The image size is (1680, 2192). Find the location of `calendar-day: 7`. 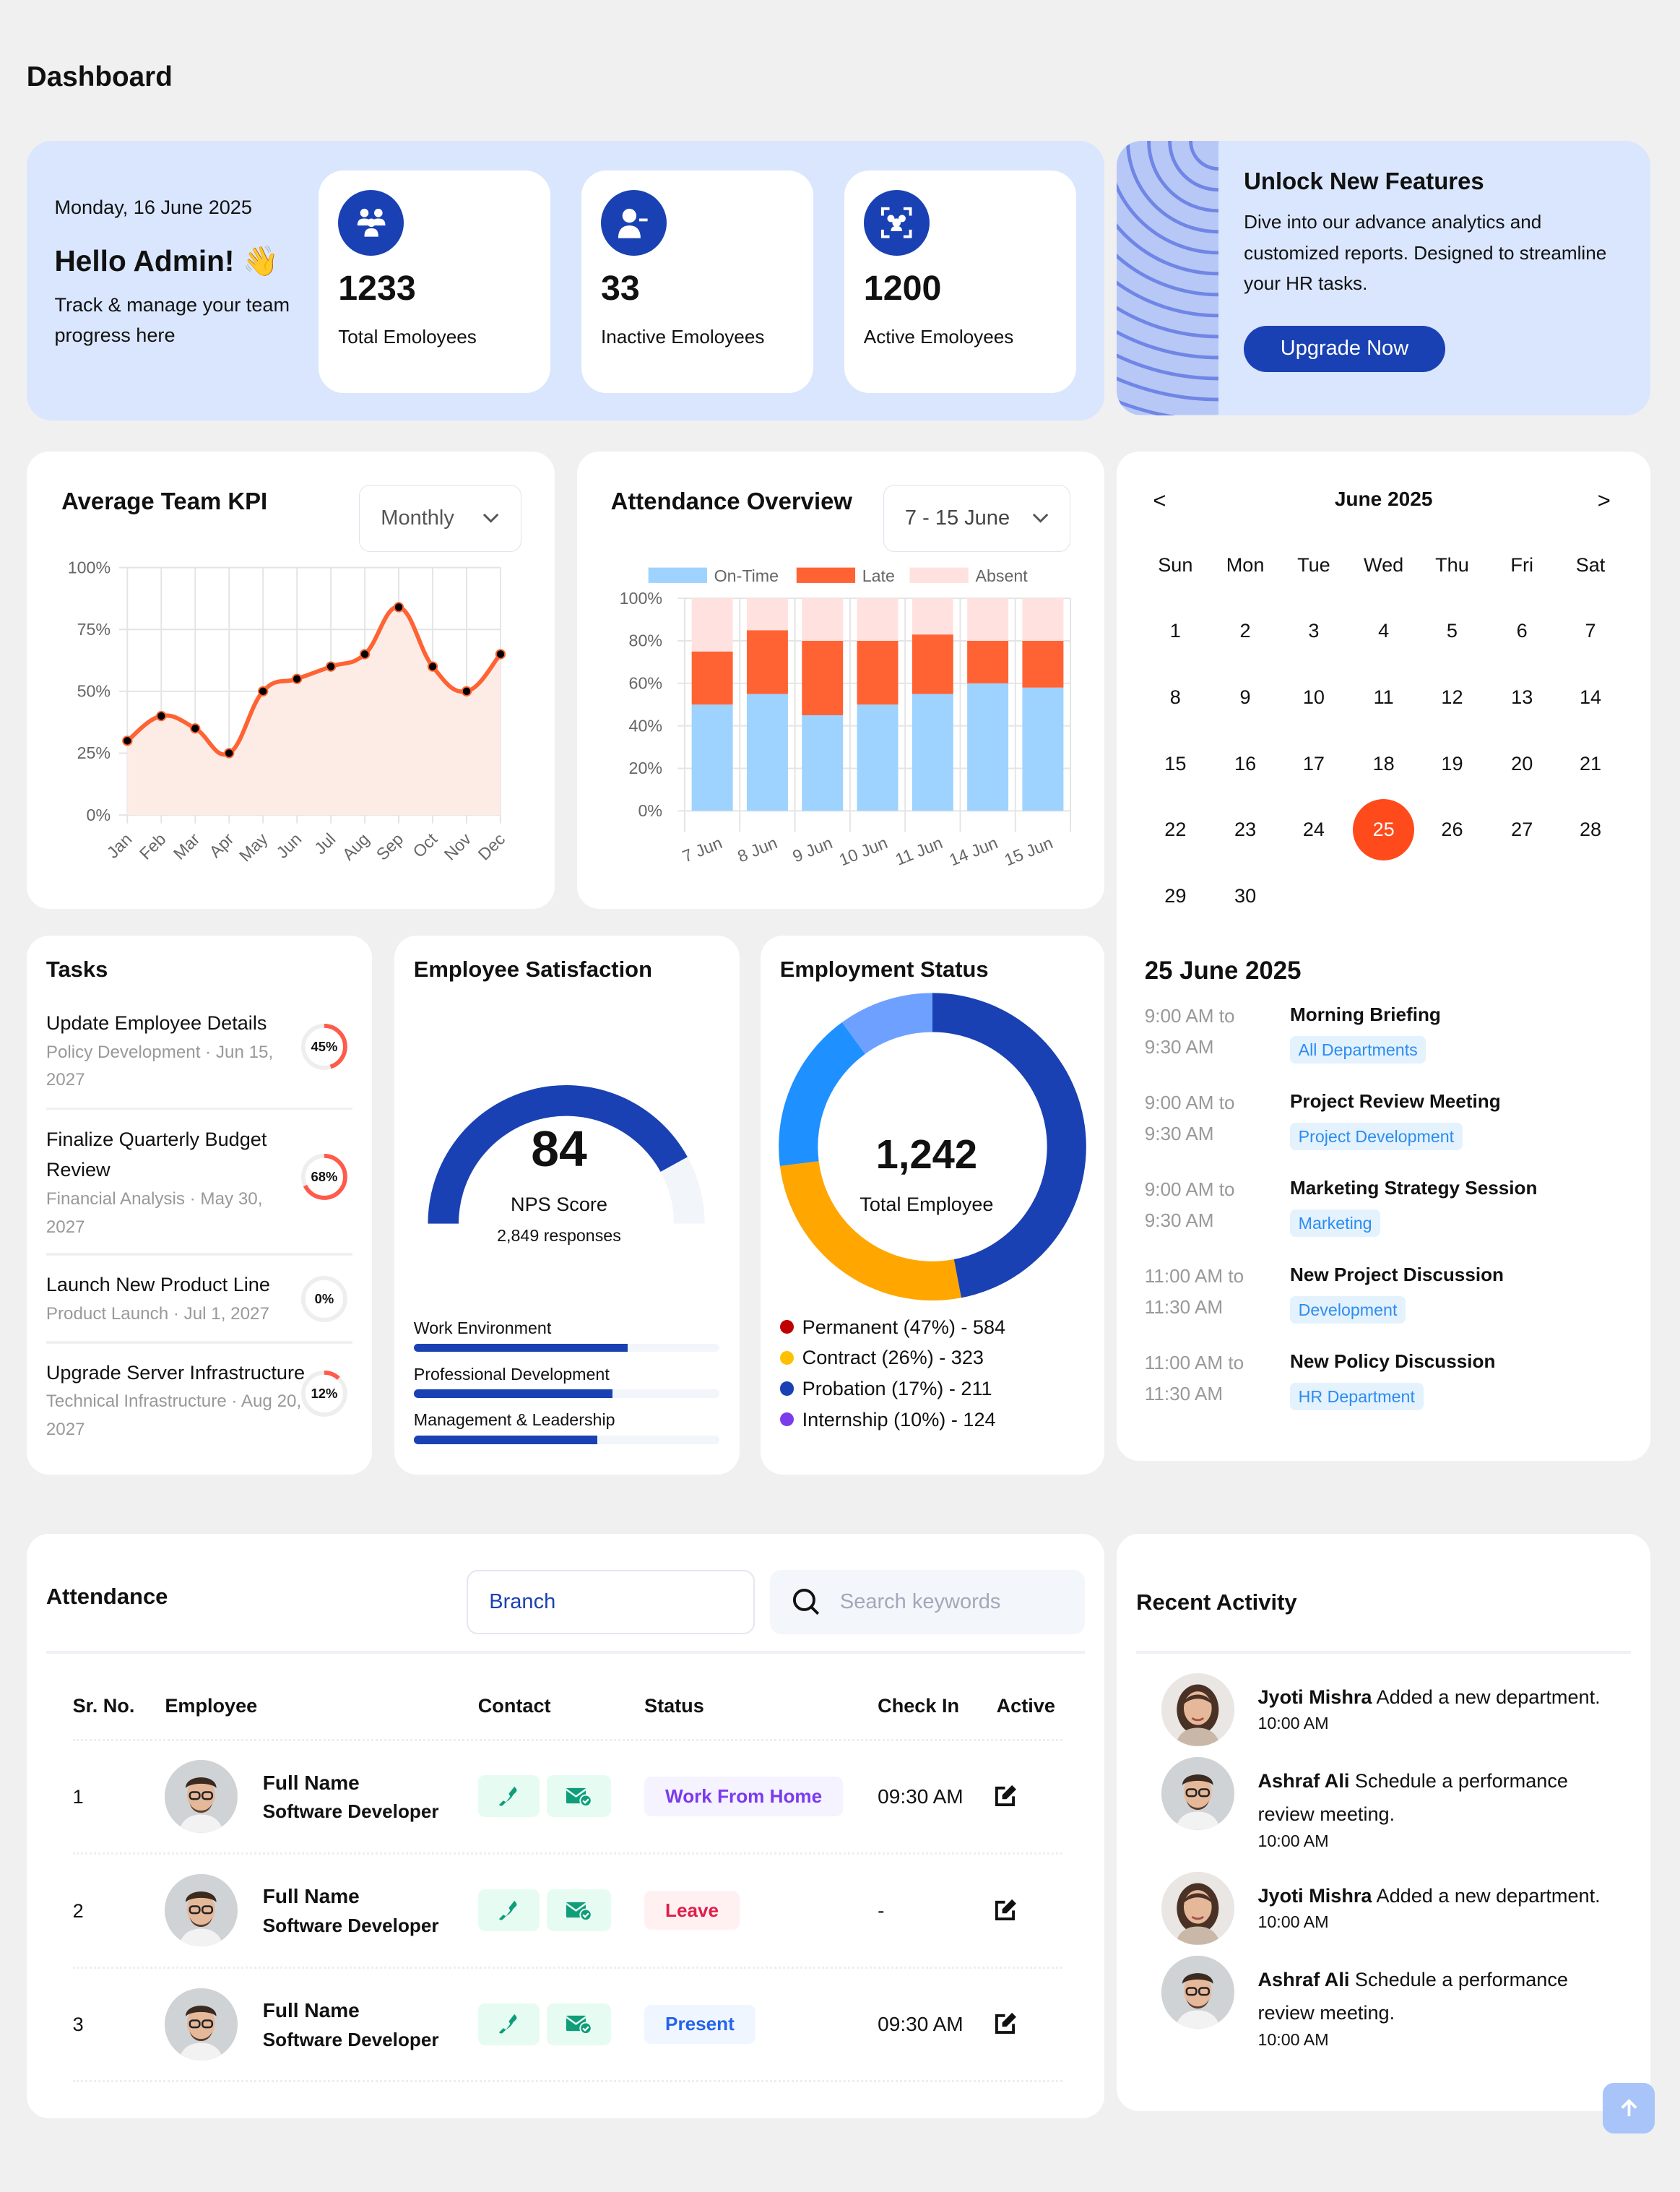

calendar-day: 7 is located at coordinates (1590, 630).